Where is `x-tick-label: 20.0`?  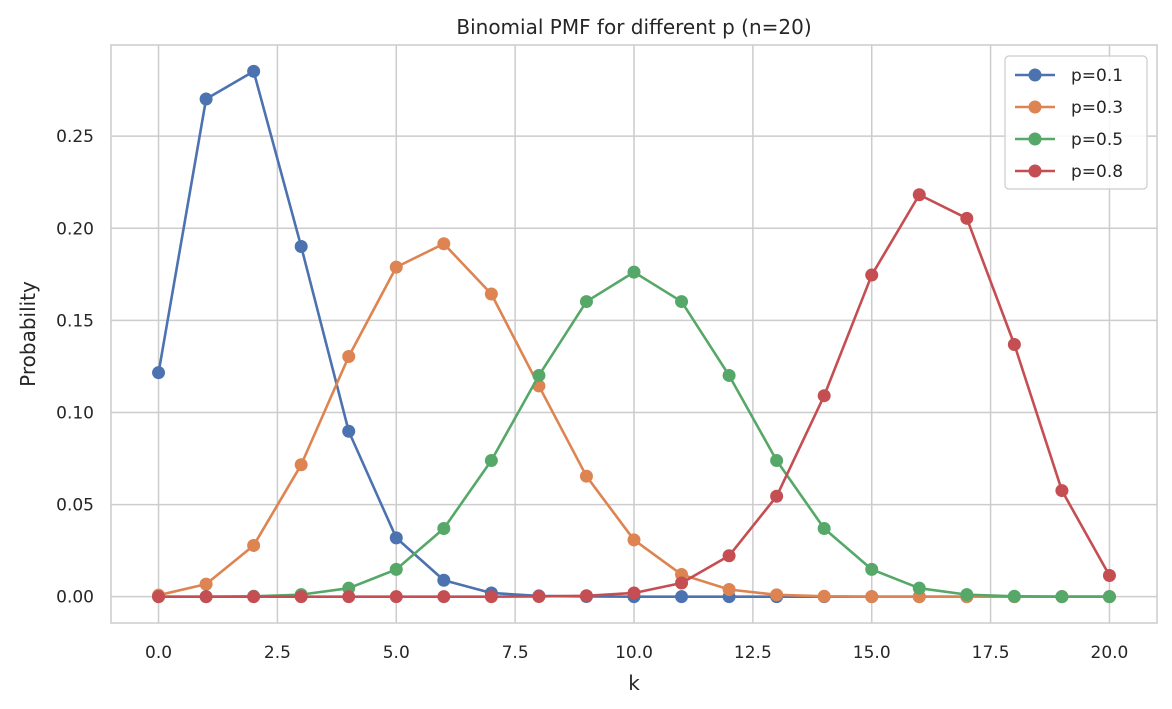 x-tick-label: 20.0 is located at coordinates (1110, 653).